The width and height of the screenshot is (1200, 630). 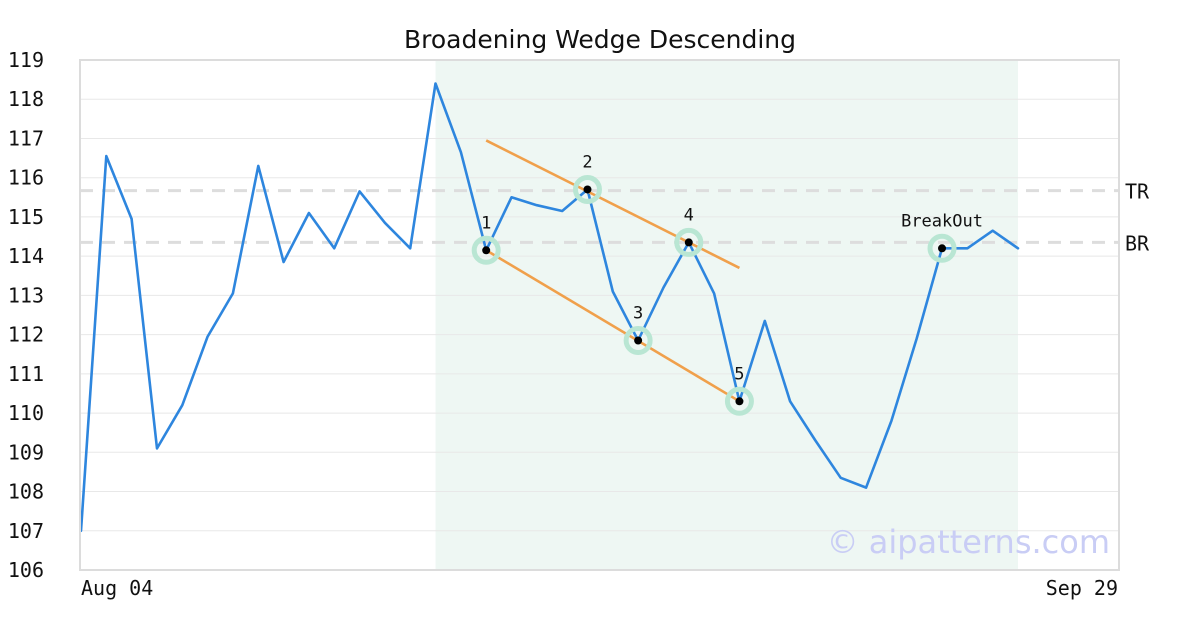 What do you see at coordinates (613, 326) in the screenshot?
I see `lower-trendline` at bounding box center [613, 326].